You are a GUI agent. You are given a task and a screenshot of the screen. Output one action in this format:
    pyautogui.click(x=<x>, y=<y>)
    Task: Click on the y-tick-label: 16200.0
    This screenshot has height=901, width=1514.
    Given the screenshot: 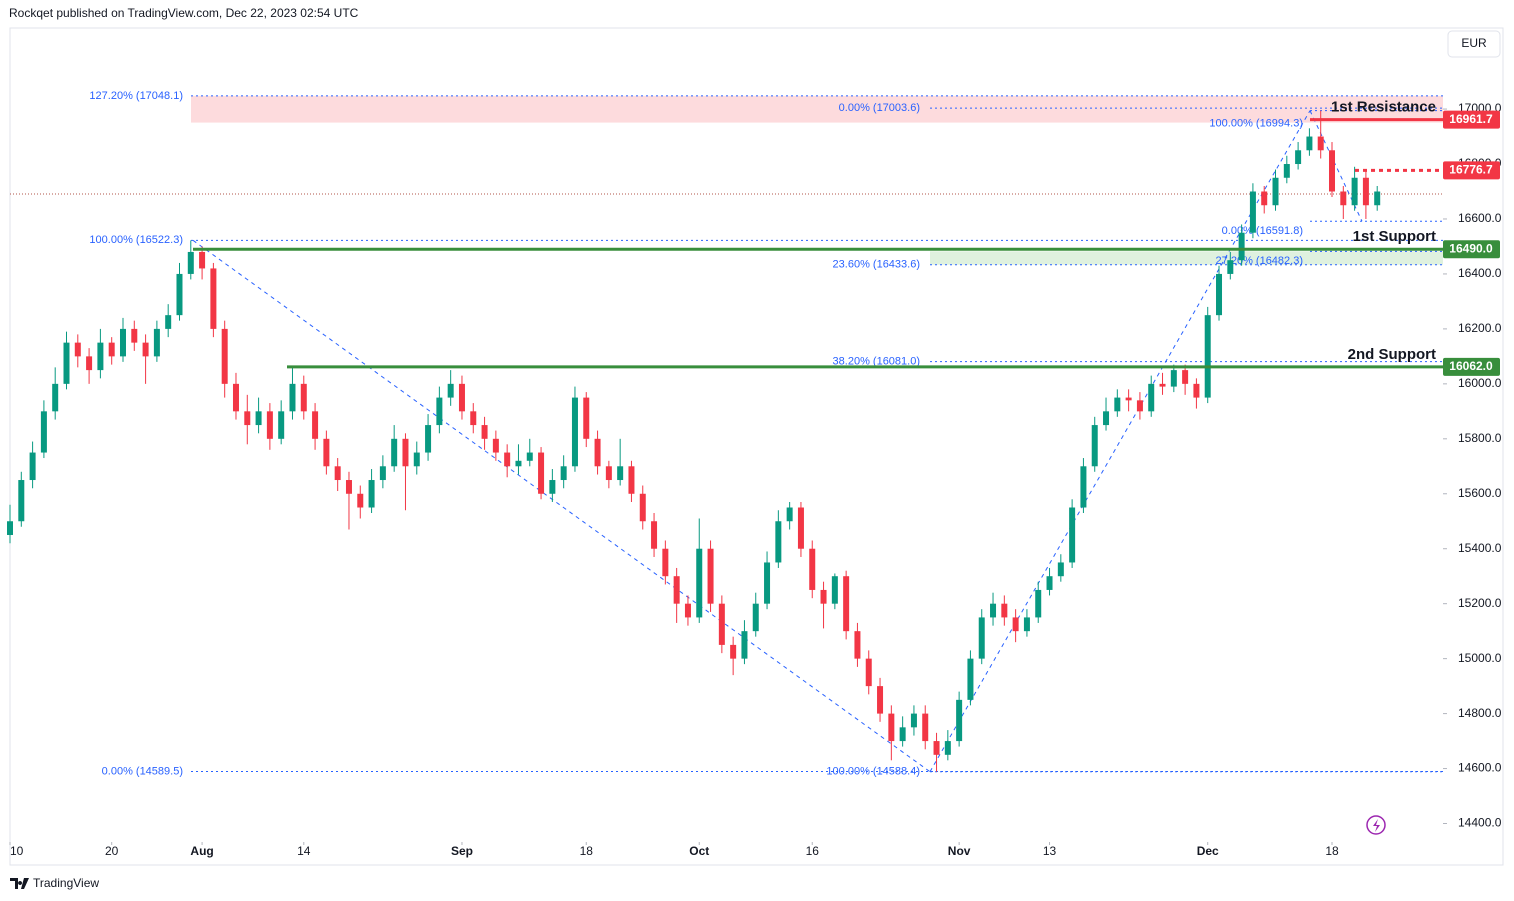 What is the action you would take?
    pyautogui.click(x=1480, y=328)
    